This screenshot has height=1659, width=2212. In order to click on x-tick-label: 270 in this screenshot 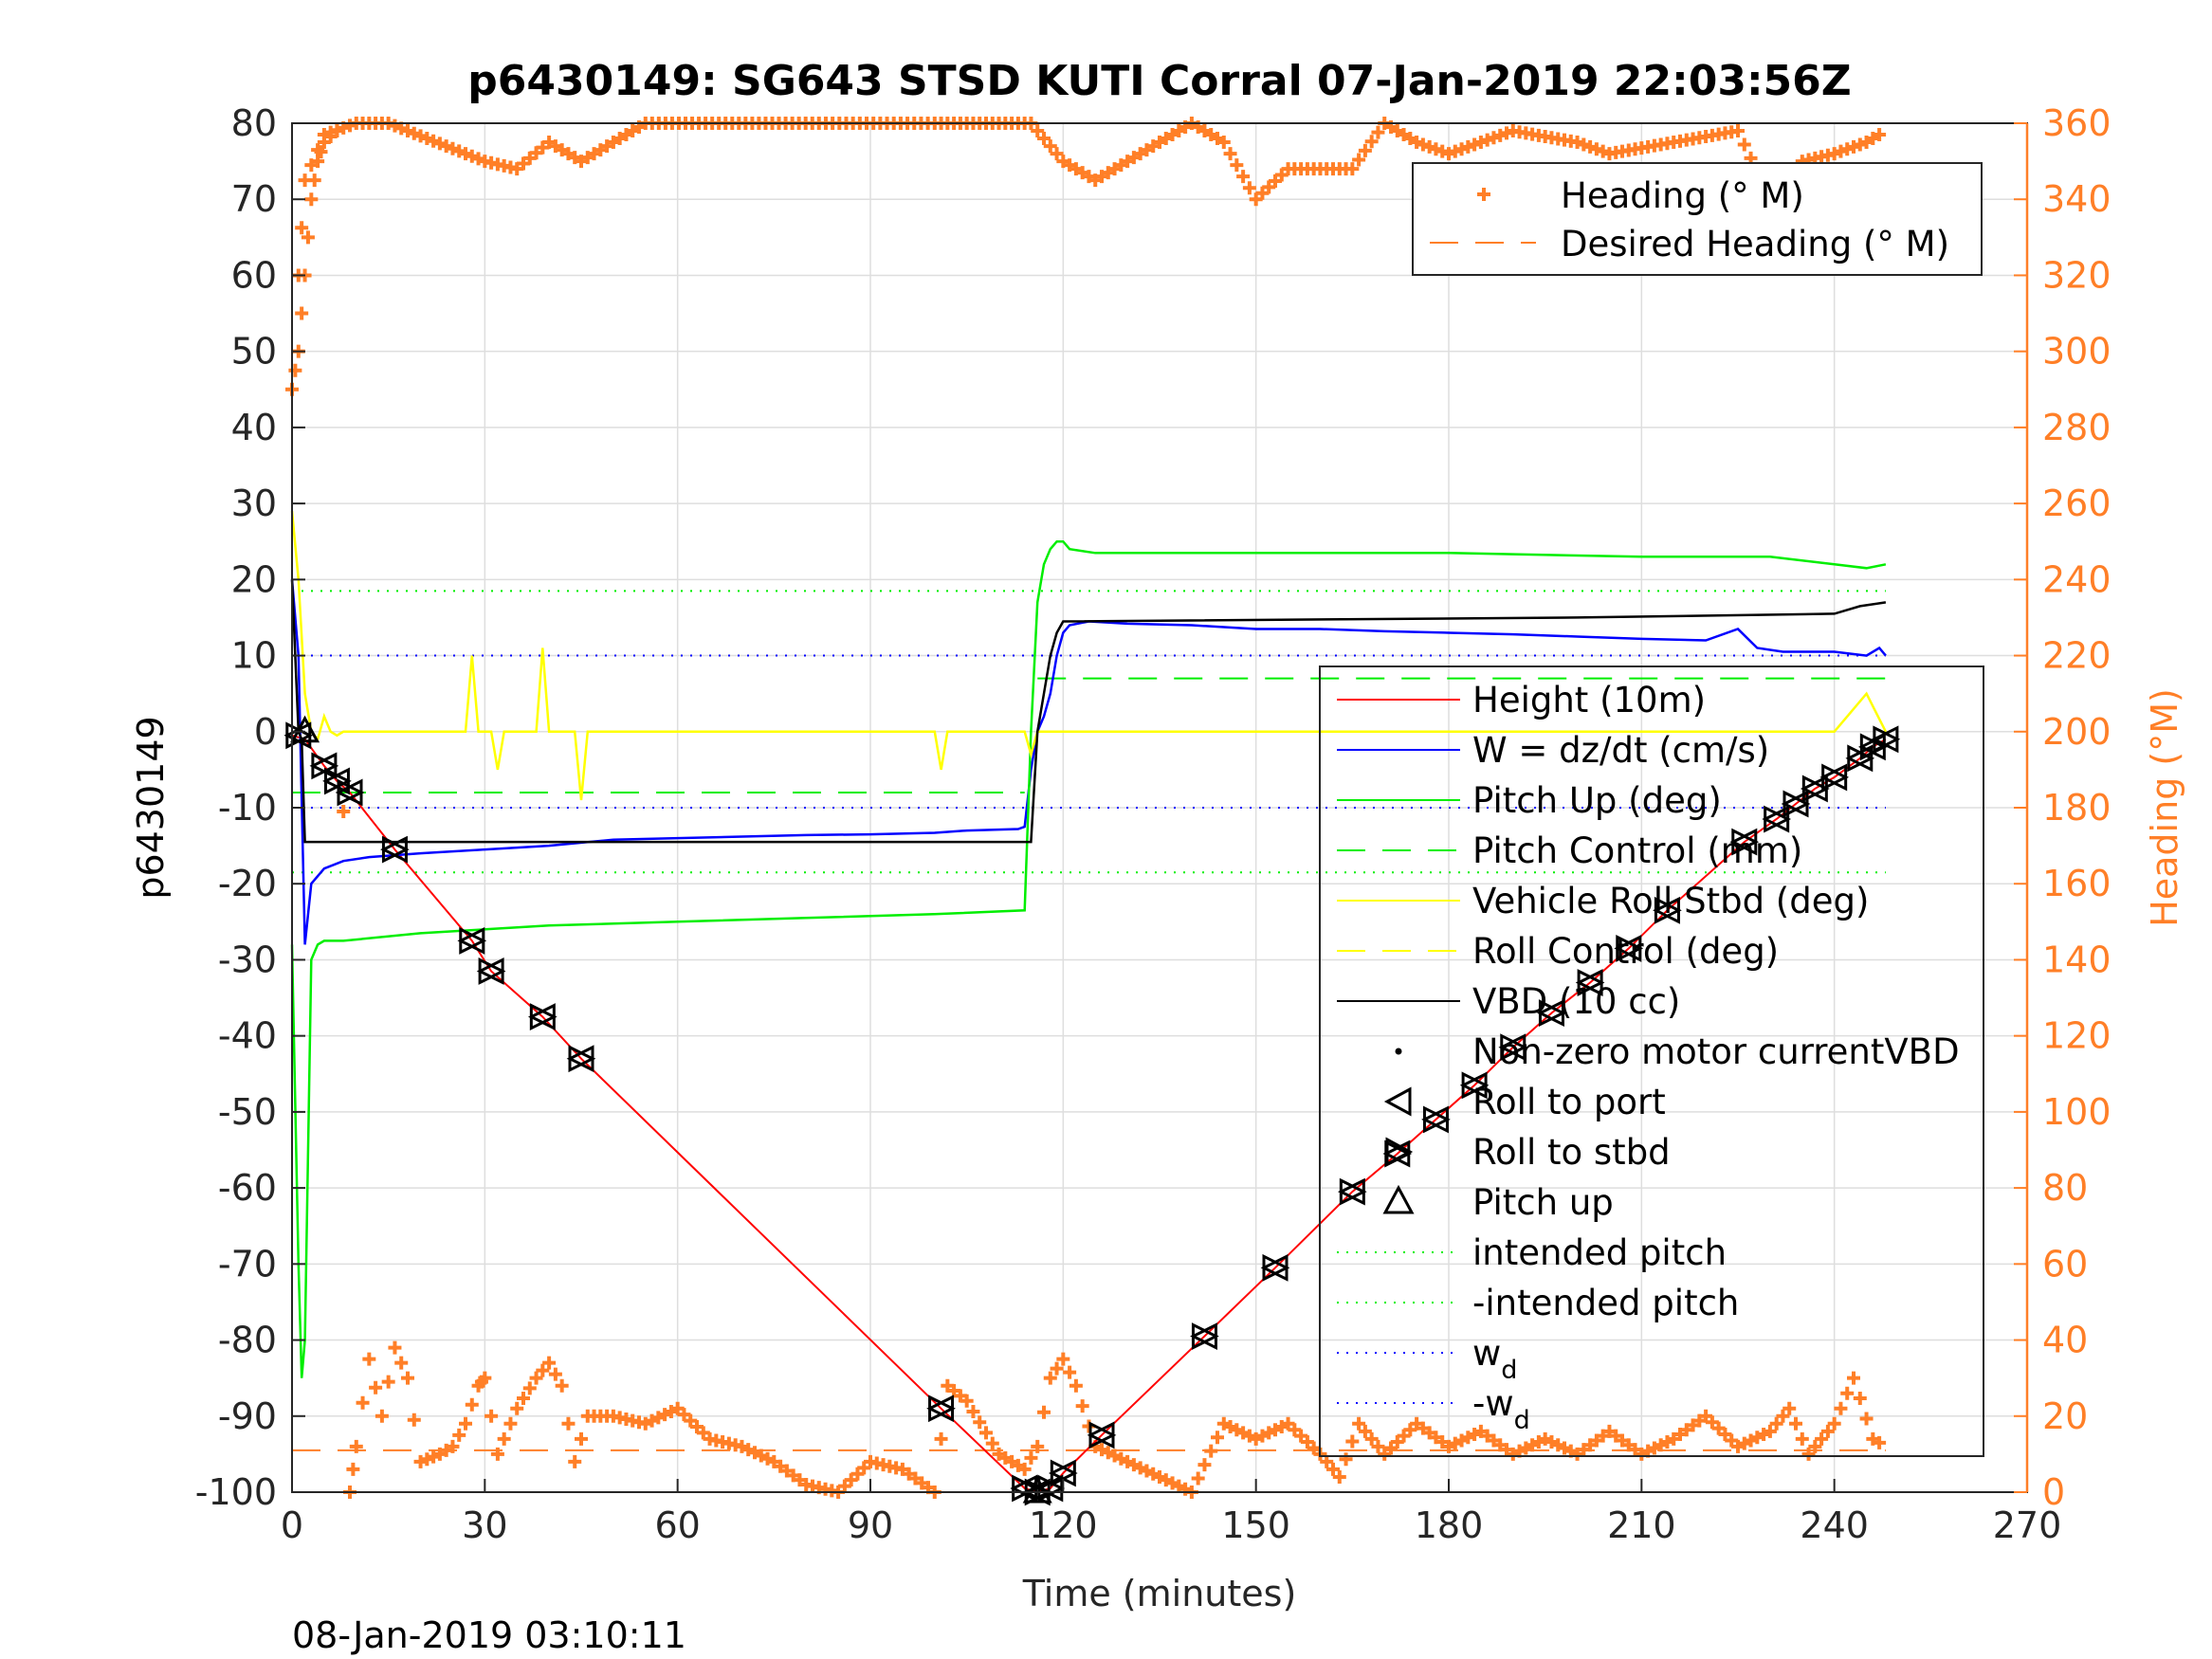, I will do `click(2027, 1525)`.